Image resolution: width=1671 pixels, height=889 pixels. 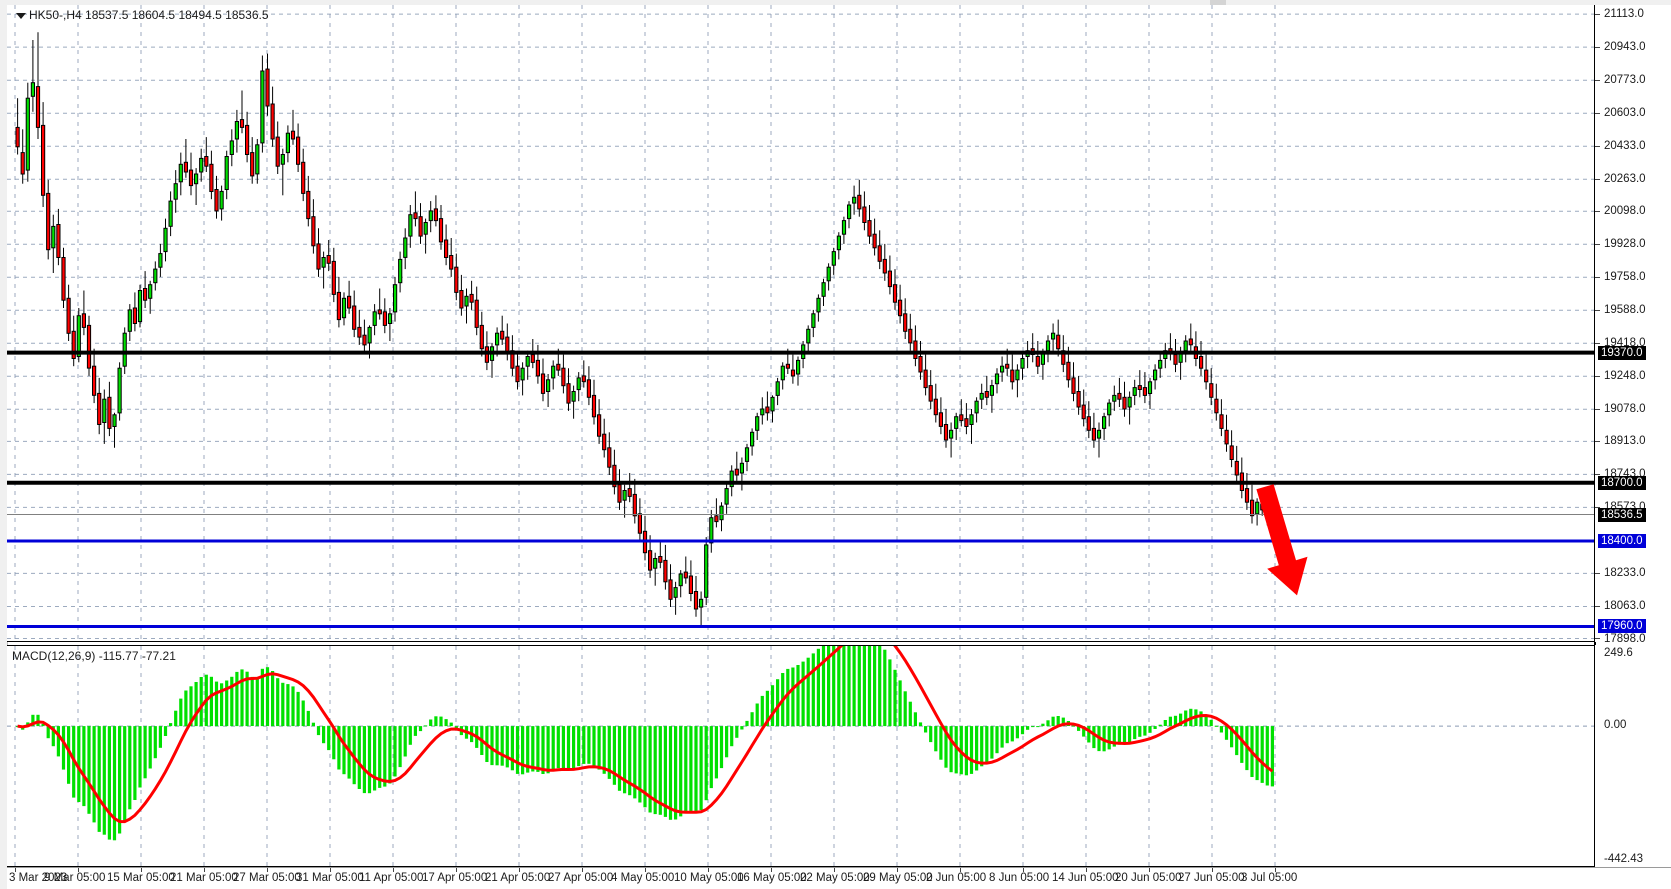 I want to click on time-axis-label: 21 Apr 05:00, so click(x=518, y=878).